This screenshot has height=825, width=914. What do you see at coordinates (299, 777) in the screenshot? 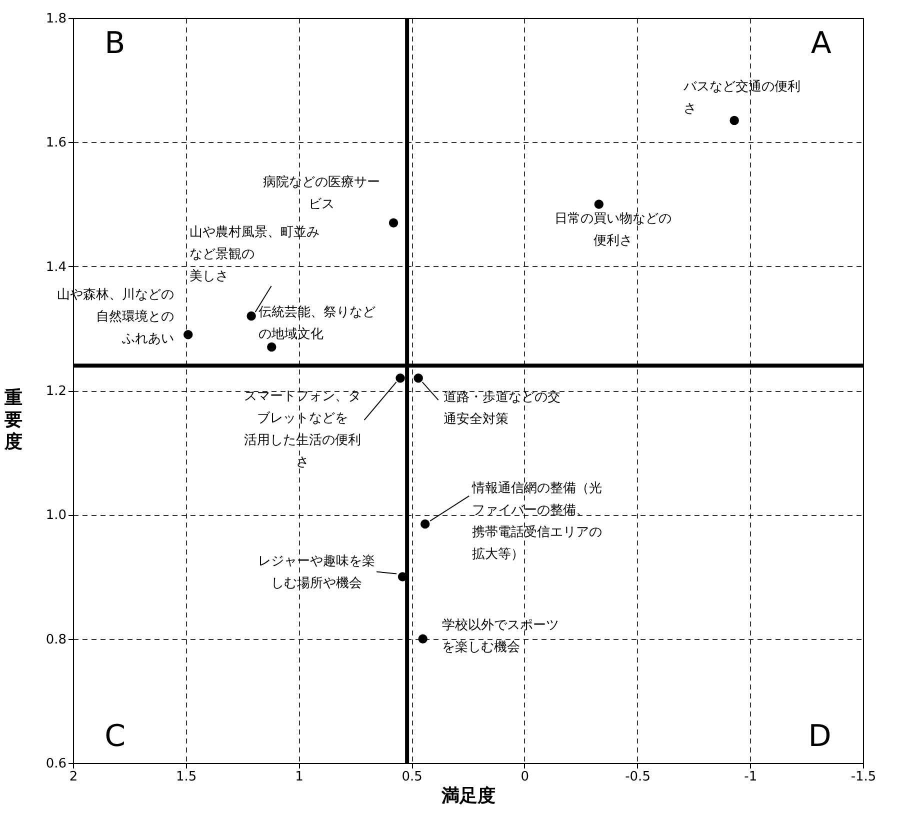
I see `x-tick-label: 1` at bounding box center [299, 777].